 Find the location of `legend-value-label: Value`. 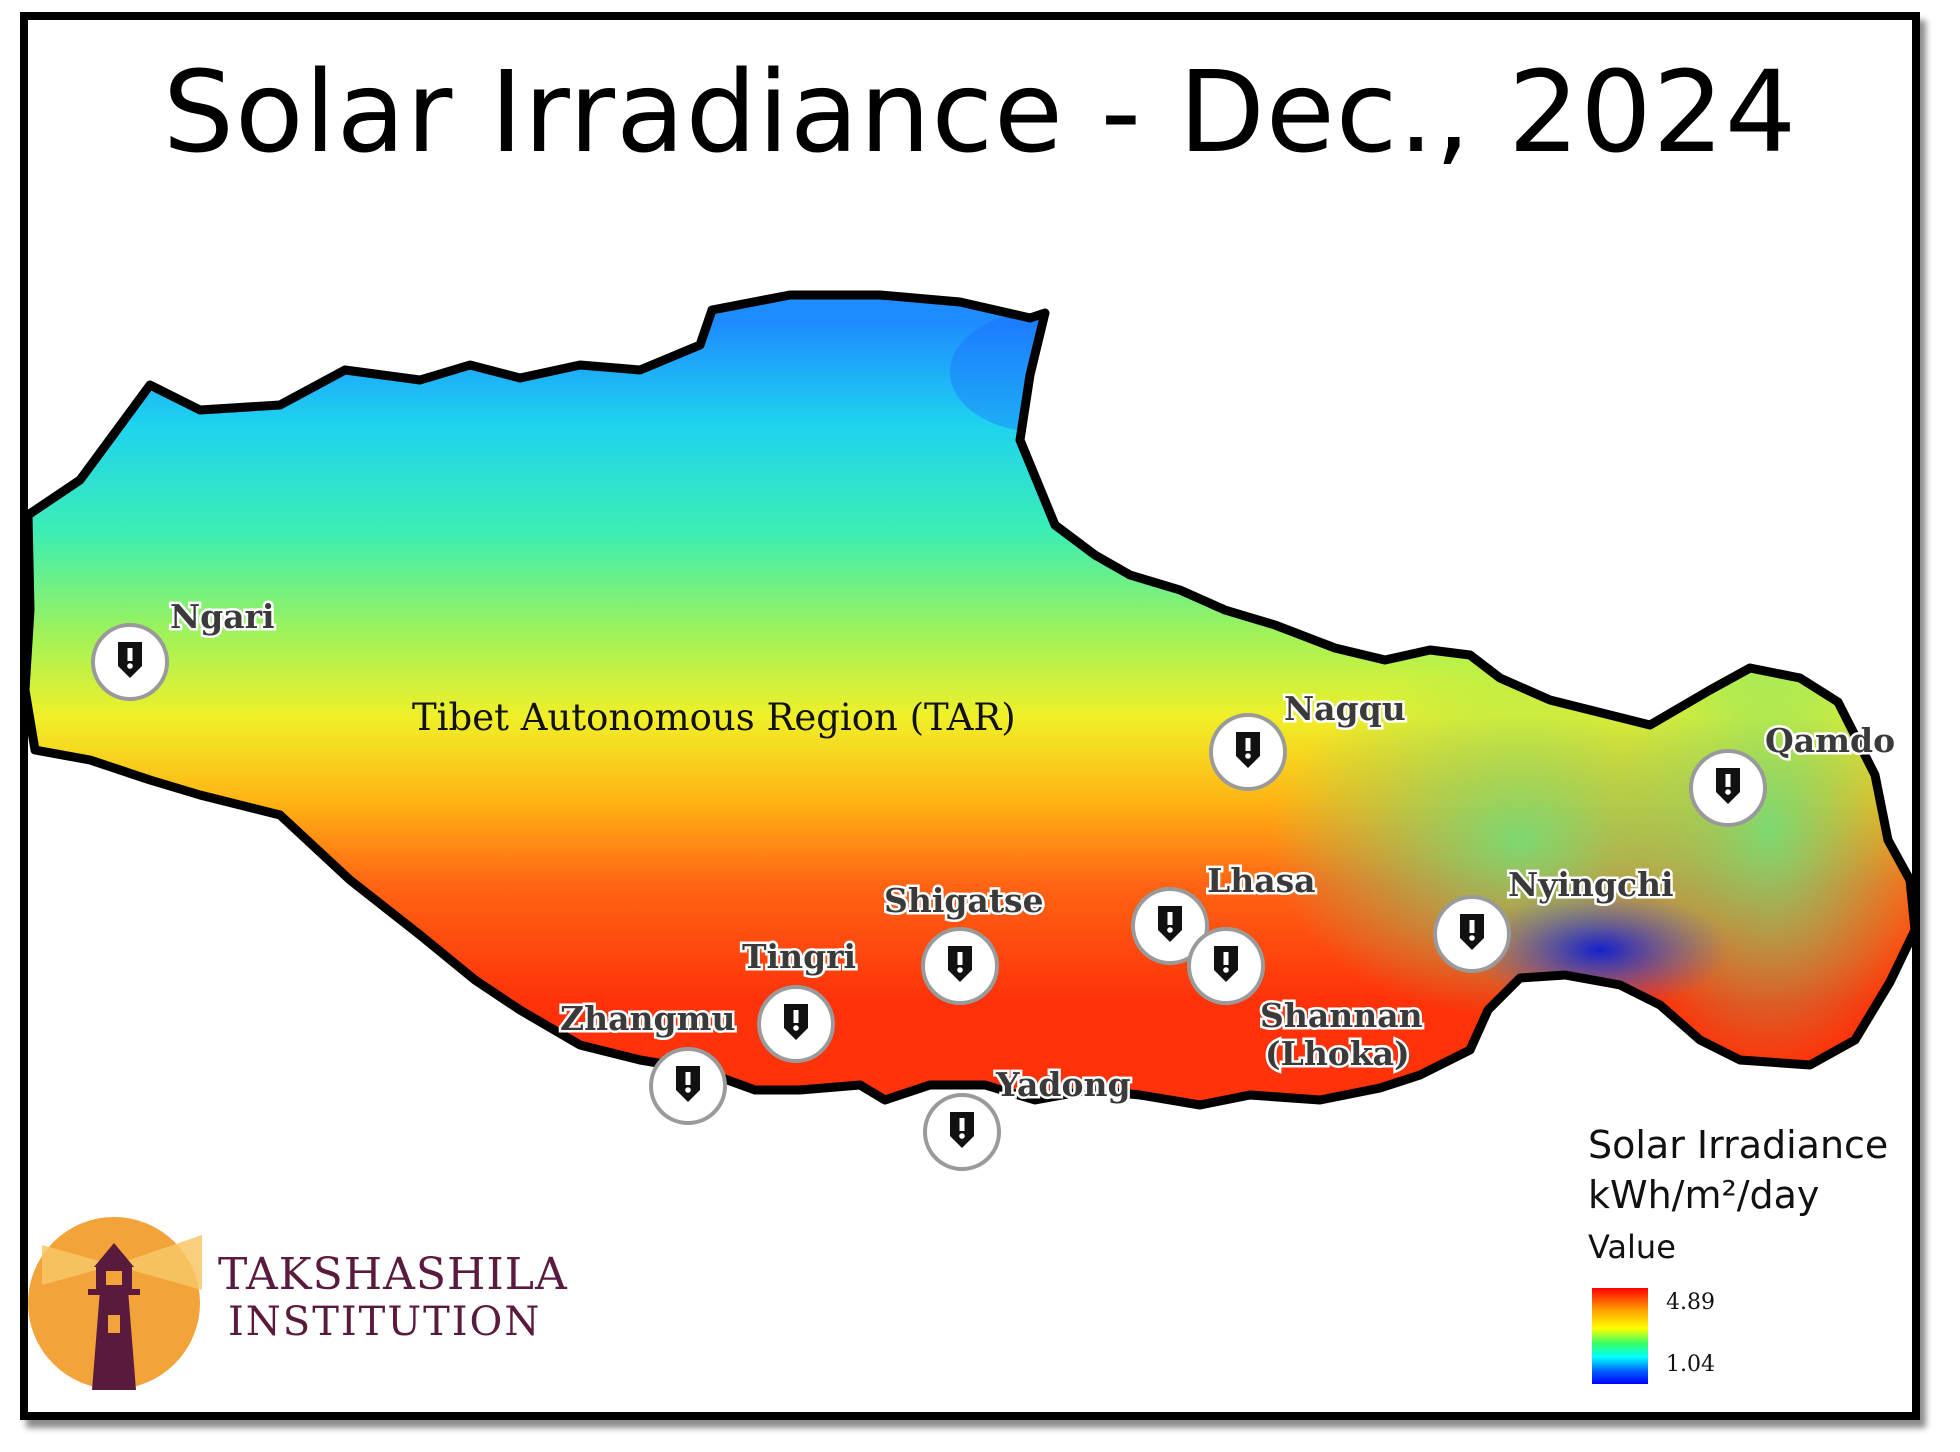

legend-value-label: Value is located at coordinates (1632, 1247).